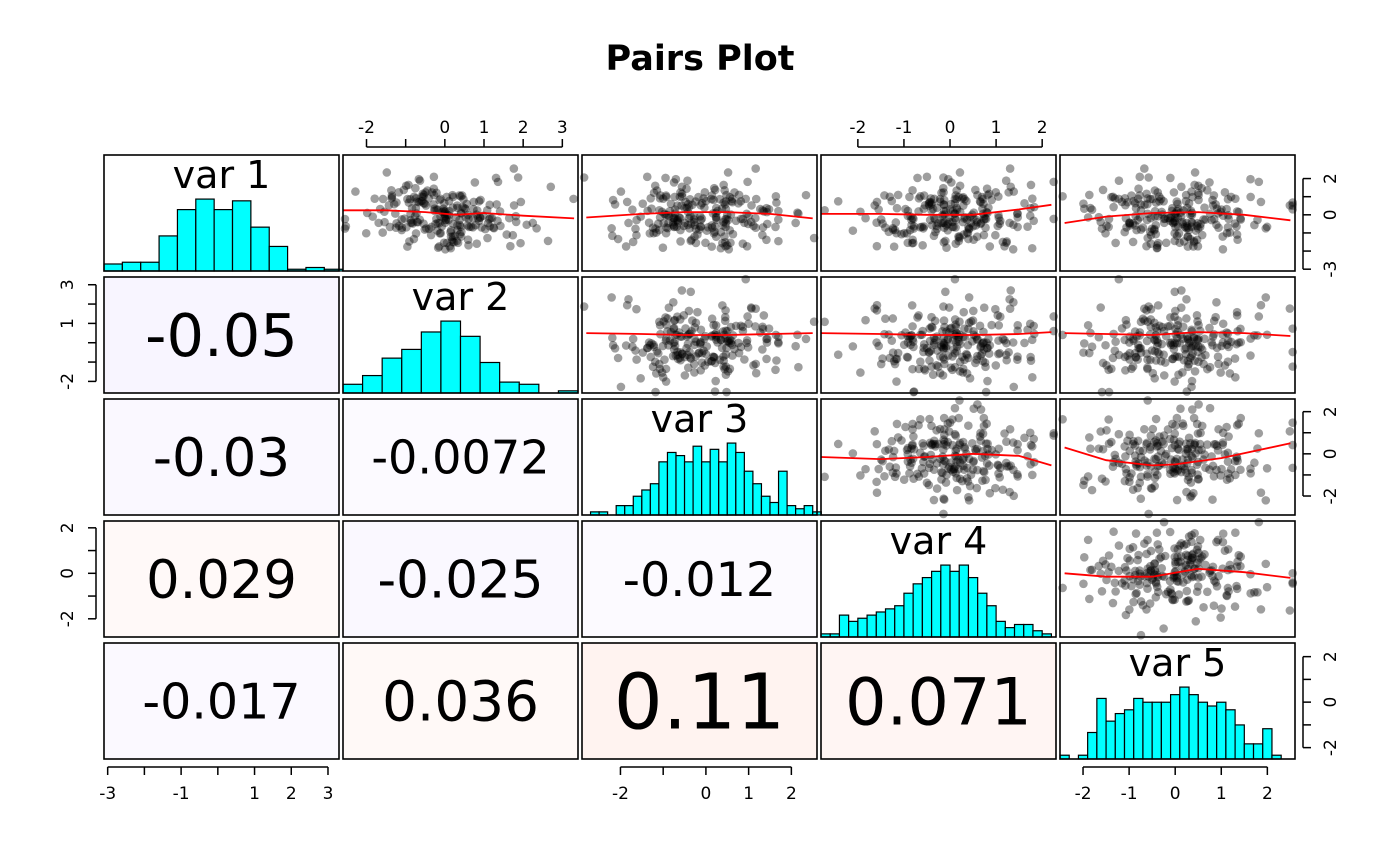 The width and height of the screenshot is (1400, 866). Describe the element at coordinates (221, 213) in the screenshot. I see `panel-border-r1c1` at that location.